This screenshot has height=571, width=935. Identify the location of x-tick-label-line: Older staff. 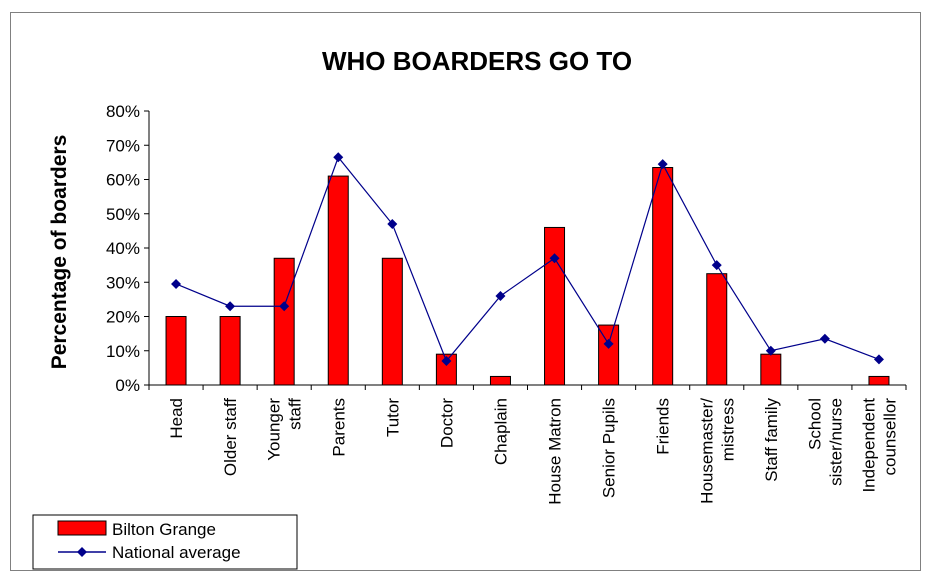
(230, 437).